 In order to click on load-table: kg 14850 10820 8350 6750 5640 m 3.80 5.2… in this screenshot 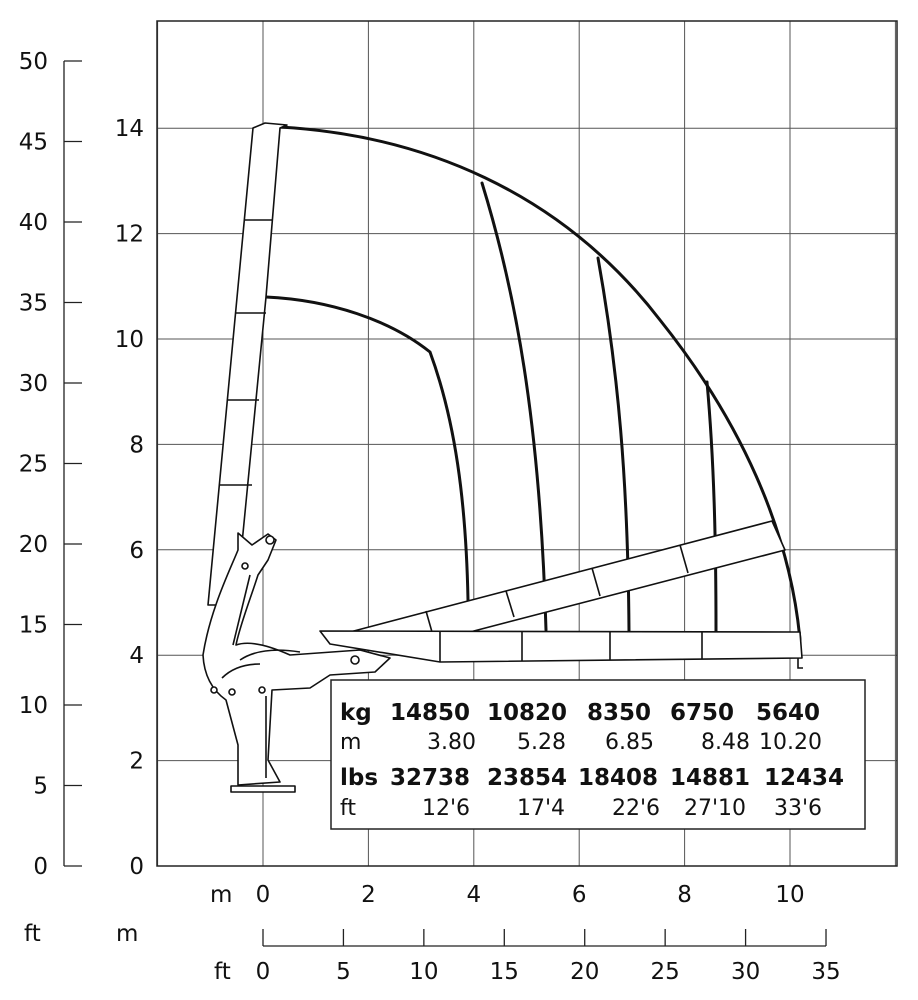, I will do `click(598, 754)`.